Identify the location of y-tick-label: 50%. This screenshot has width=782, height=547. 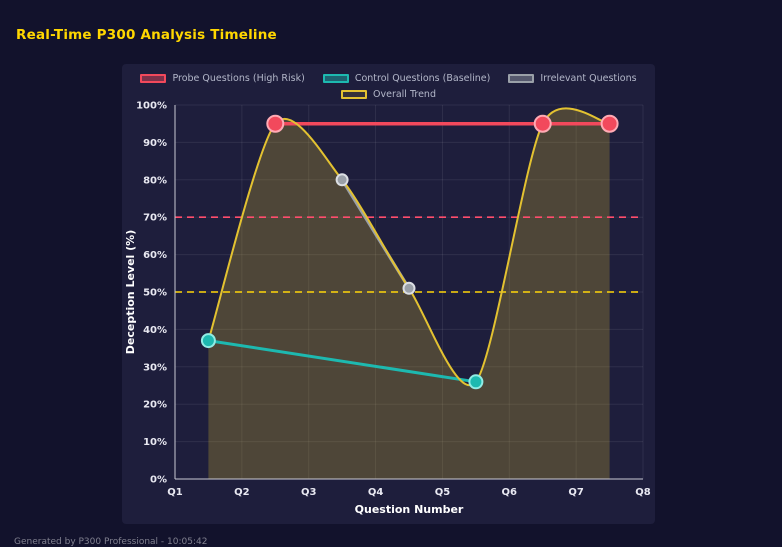
(155, 293).